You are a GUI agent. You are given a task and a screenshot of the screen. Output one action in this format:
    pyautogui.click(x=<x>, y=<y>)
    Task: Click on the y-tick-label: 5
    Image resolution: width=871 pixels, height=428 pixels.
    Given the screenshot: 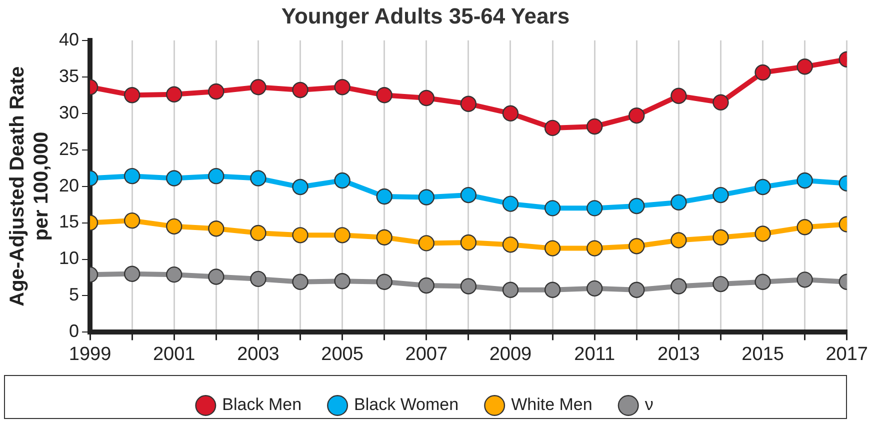 What is the action you would take?
    pyautogui.click(x=74, y=294)
    